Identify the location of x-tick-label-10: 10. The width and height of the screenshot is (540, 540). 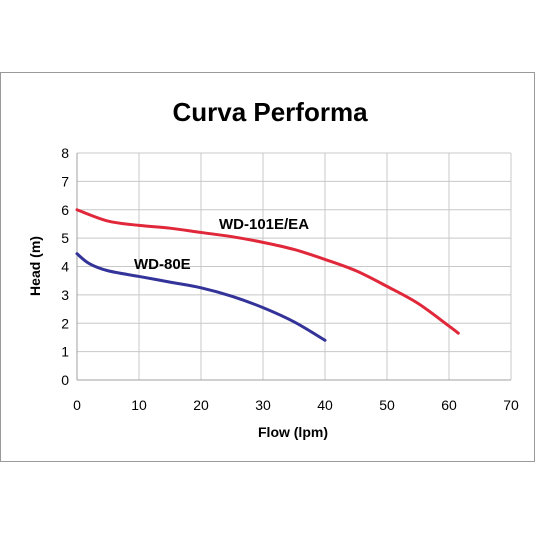
(139, 405).